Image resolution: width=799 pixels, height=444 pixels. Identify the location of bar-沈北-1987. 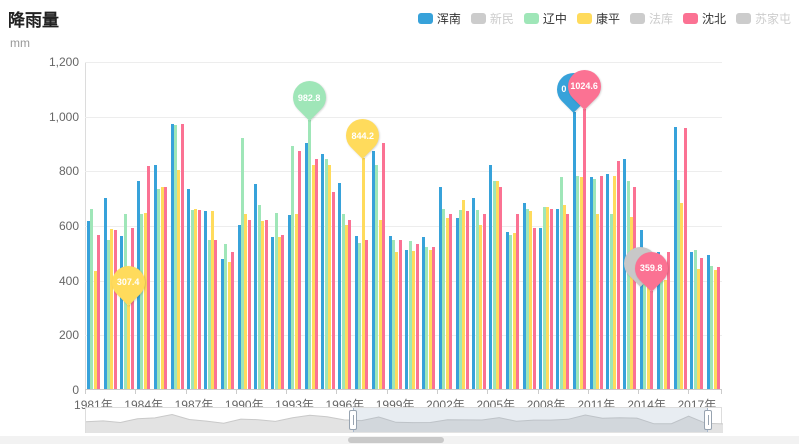
(199, 299).